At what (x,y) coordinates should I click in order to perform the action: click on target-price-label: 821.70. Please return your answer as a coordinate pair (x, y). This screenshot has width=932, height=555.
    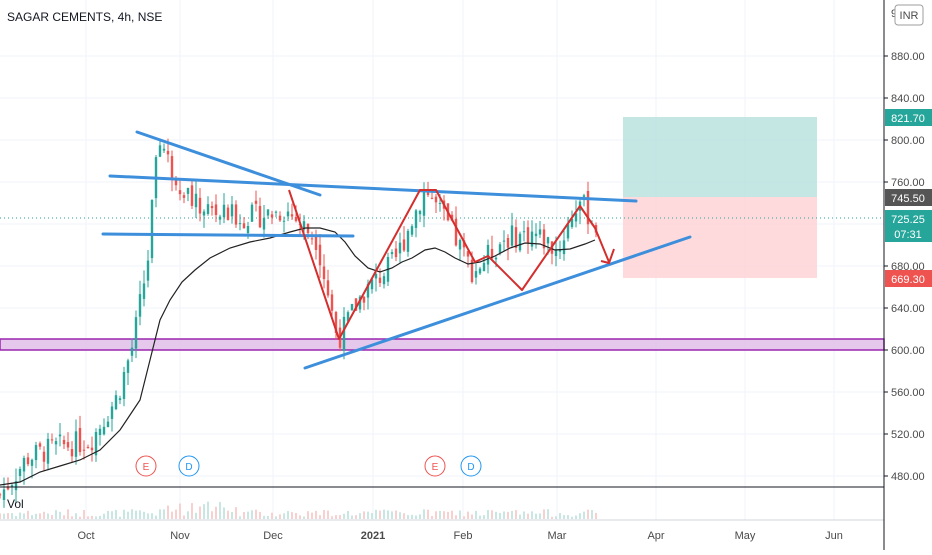
    Looking at the image, I should click on (908, 119).